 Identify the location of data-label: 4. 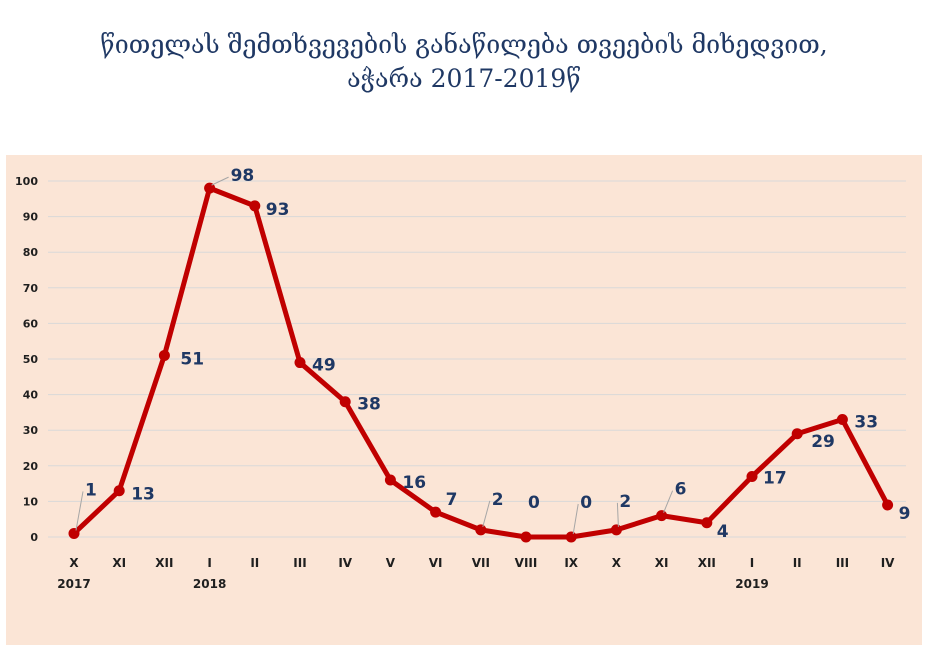
(723, 532).